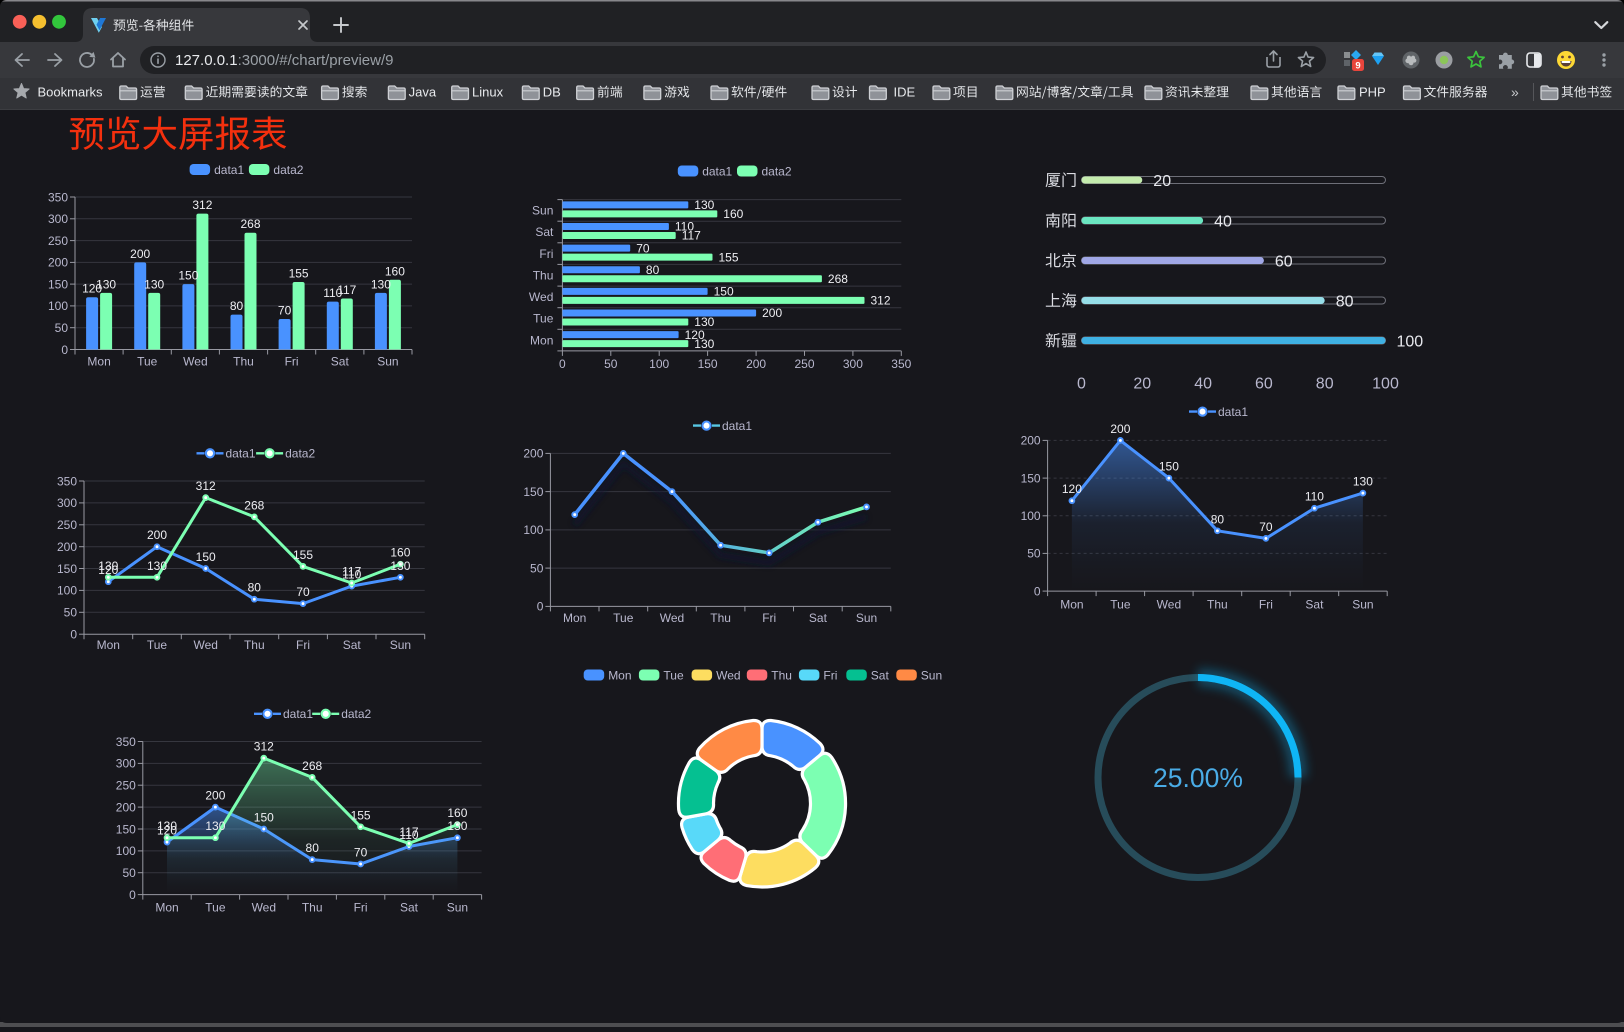 This screenshot has width=1624, height=1032. What do you see at coordinates (284, 60) in the screenshot?
I see `svg-text:127.0.0.1:3000/#/chart/preview: 127.0.0.1:3000/#/chart/preview/9` at bounding box center [284, 60].